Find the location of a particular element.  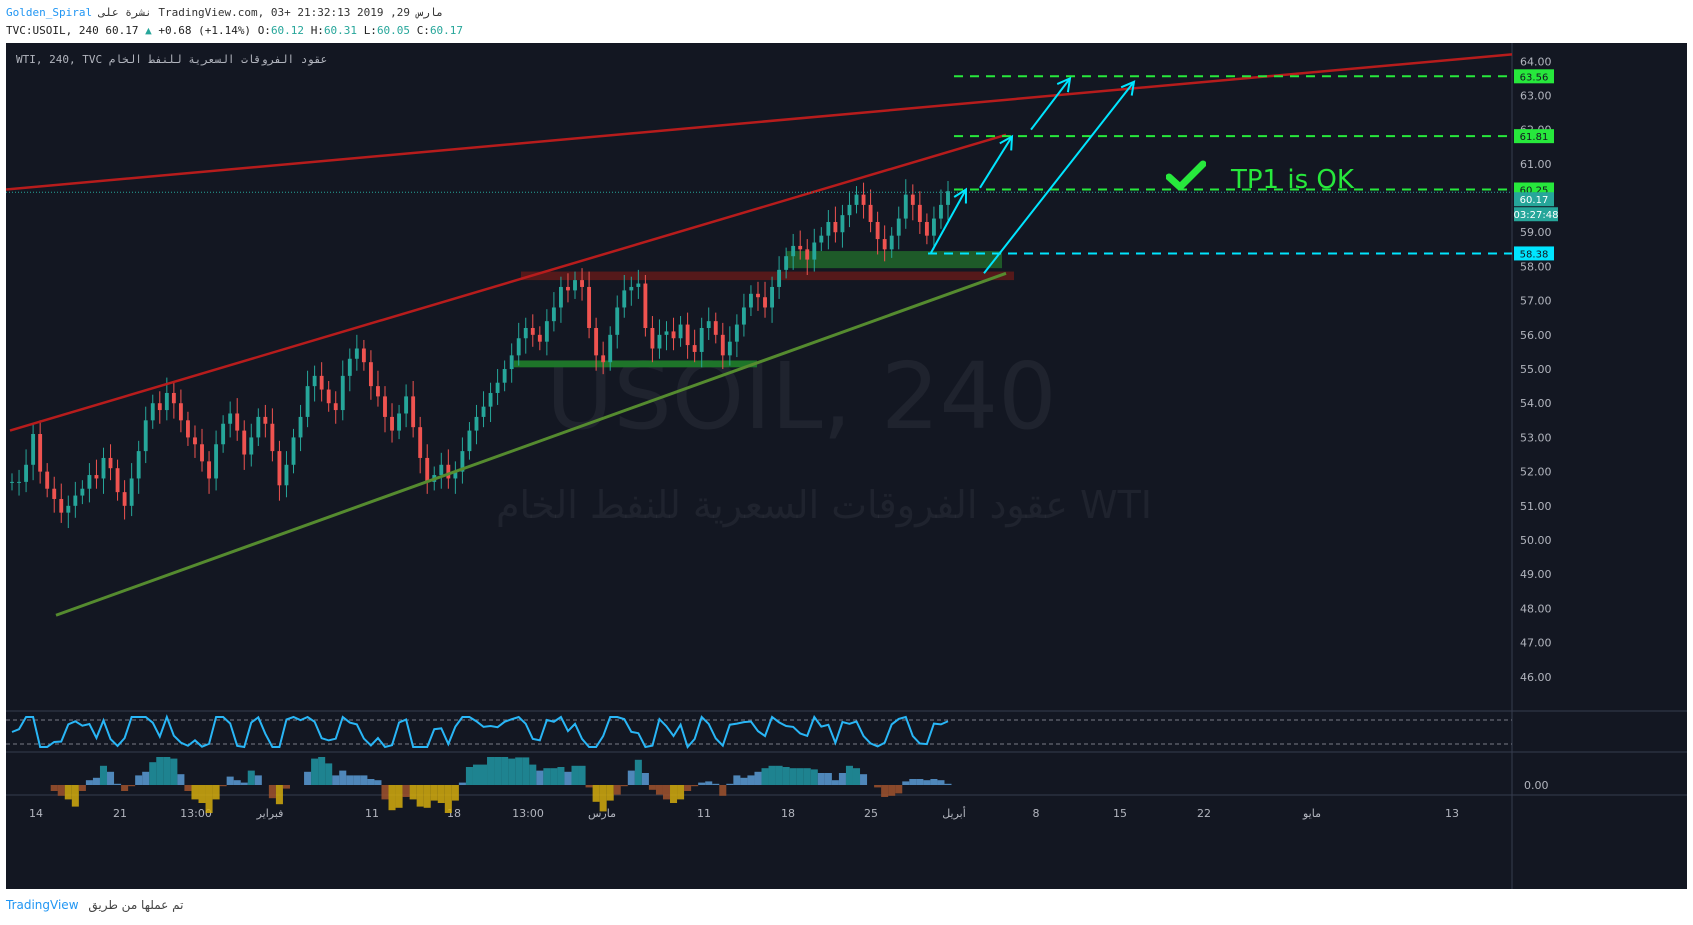

demand-zone is located at coordinates (894, 260).